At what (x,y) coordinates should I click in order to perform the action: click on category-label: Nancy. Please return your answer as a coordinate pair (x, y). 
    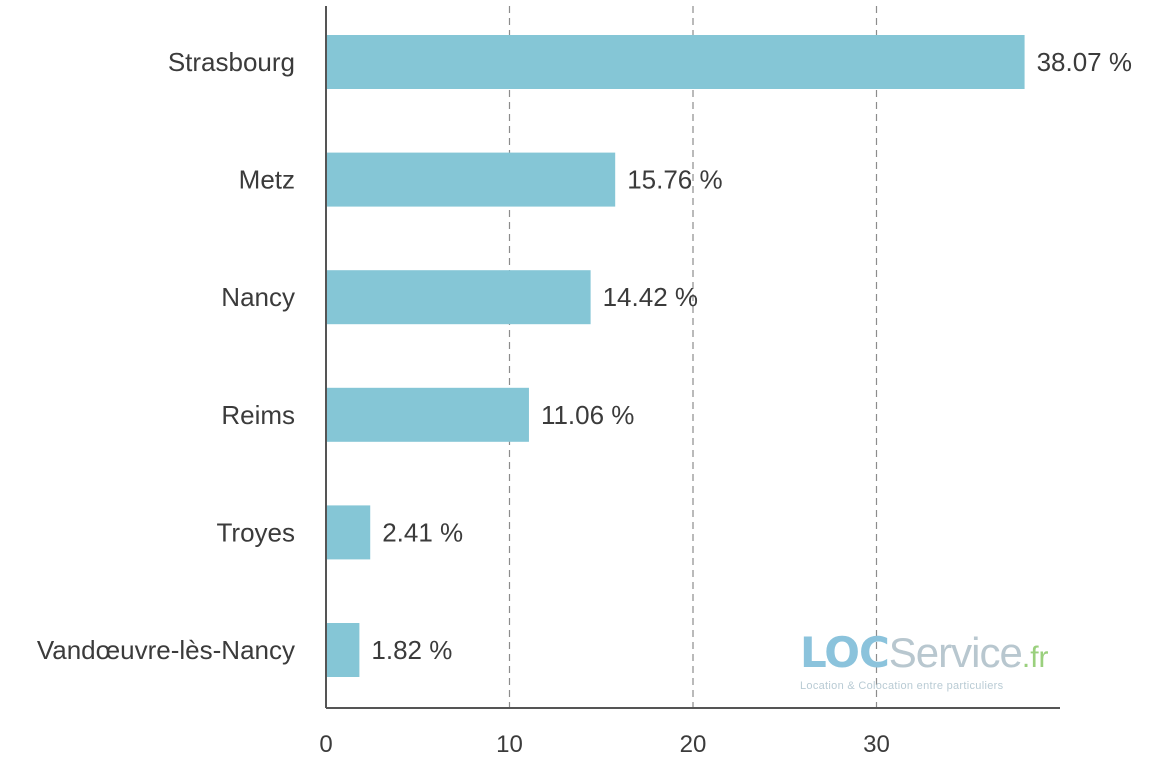
    Looking at the image, I should click on (258, 297).